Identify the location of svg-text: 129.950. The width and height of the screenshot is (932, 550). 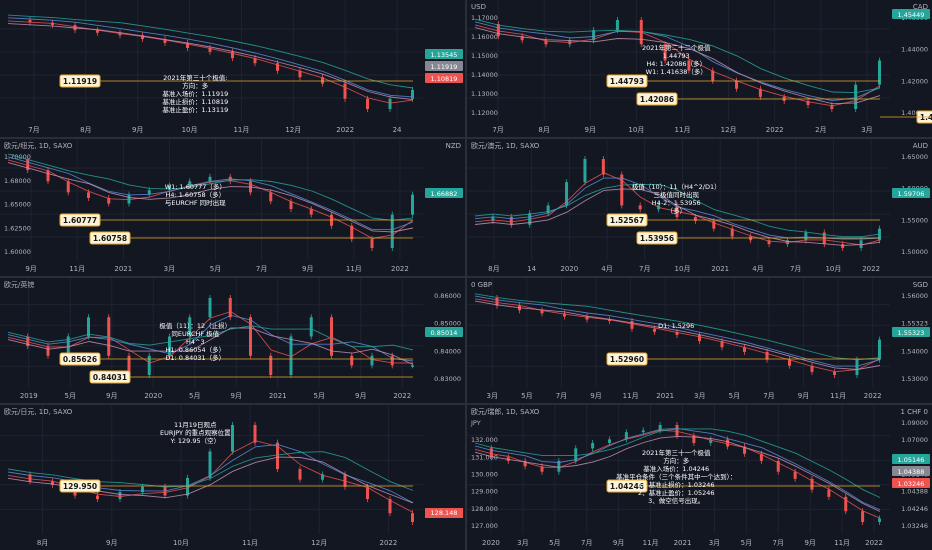
(80, 486).